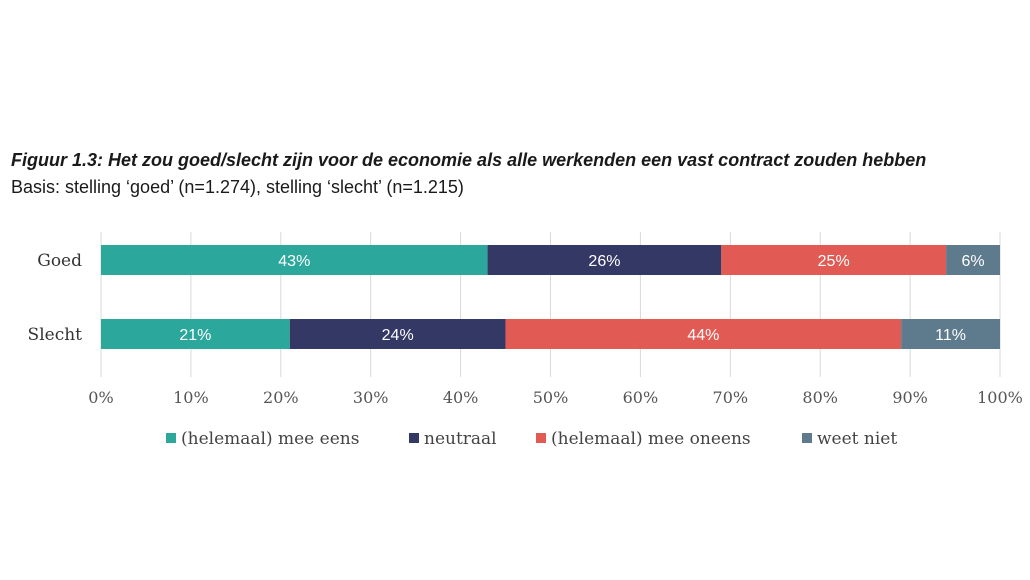  Describe the element at coordinates (910, 397) in the screenshot. I see `x-tick-label: 90%` at that location.